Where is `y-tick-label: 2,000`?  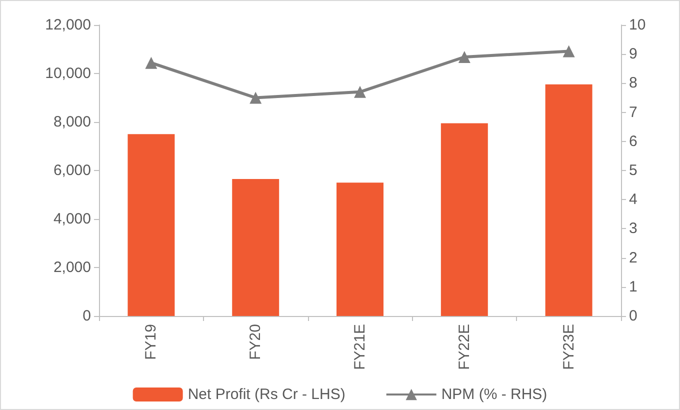 y-tick-label: 2,000 is located at coordinates (72, 267).